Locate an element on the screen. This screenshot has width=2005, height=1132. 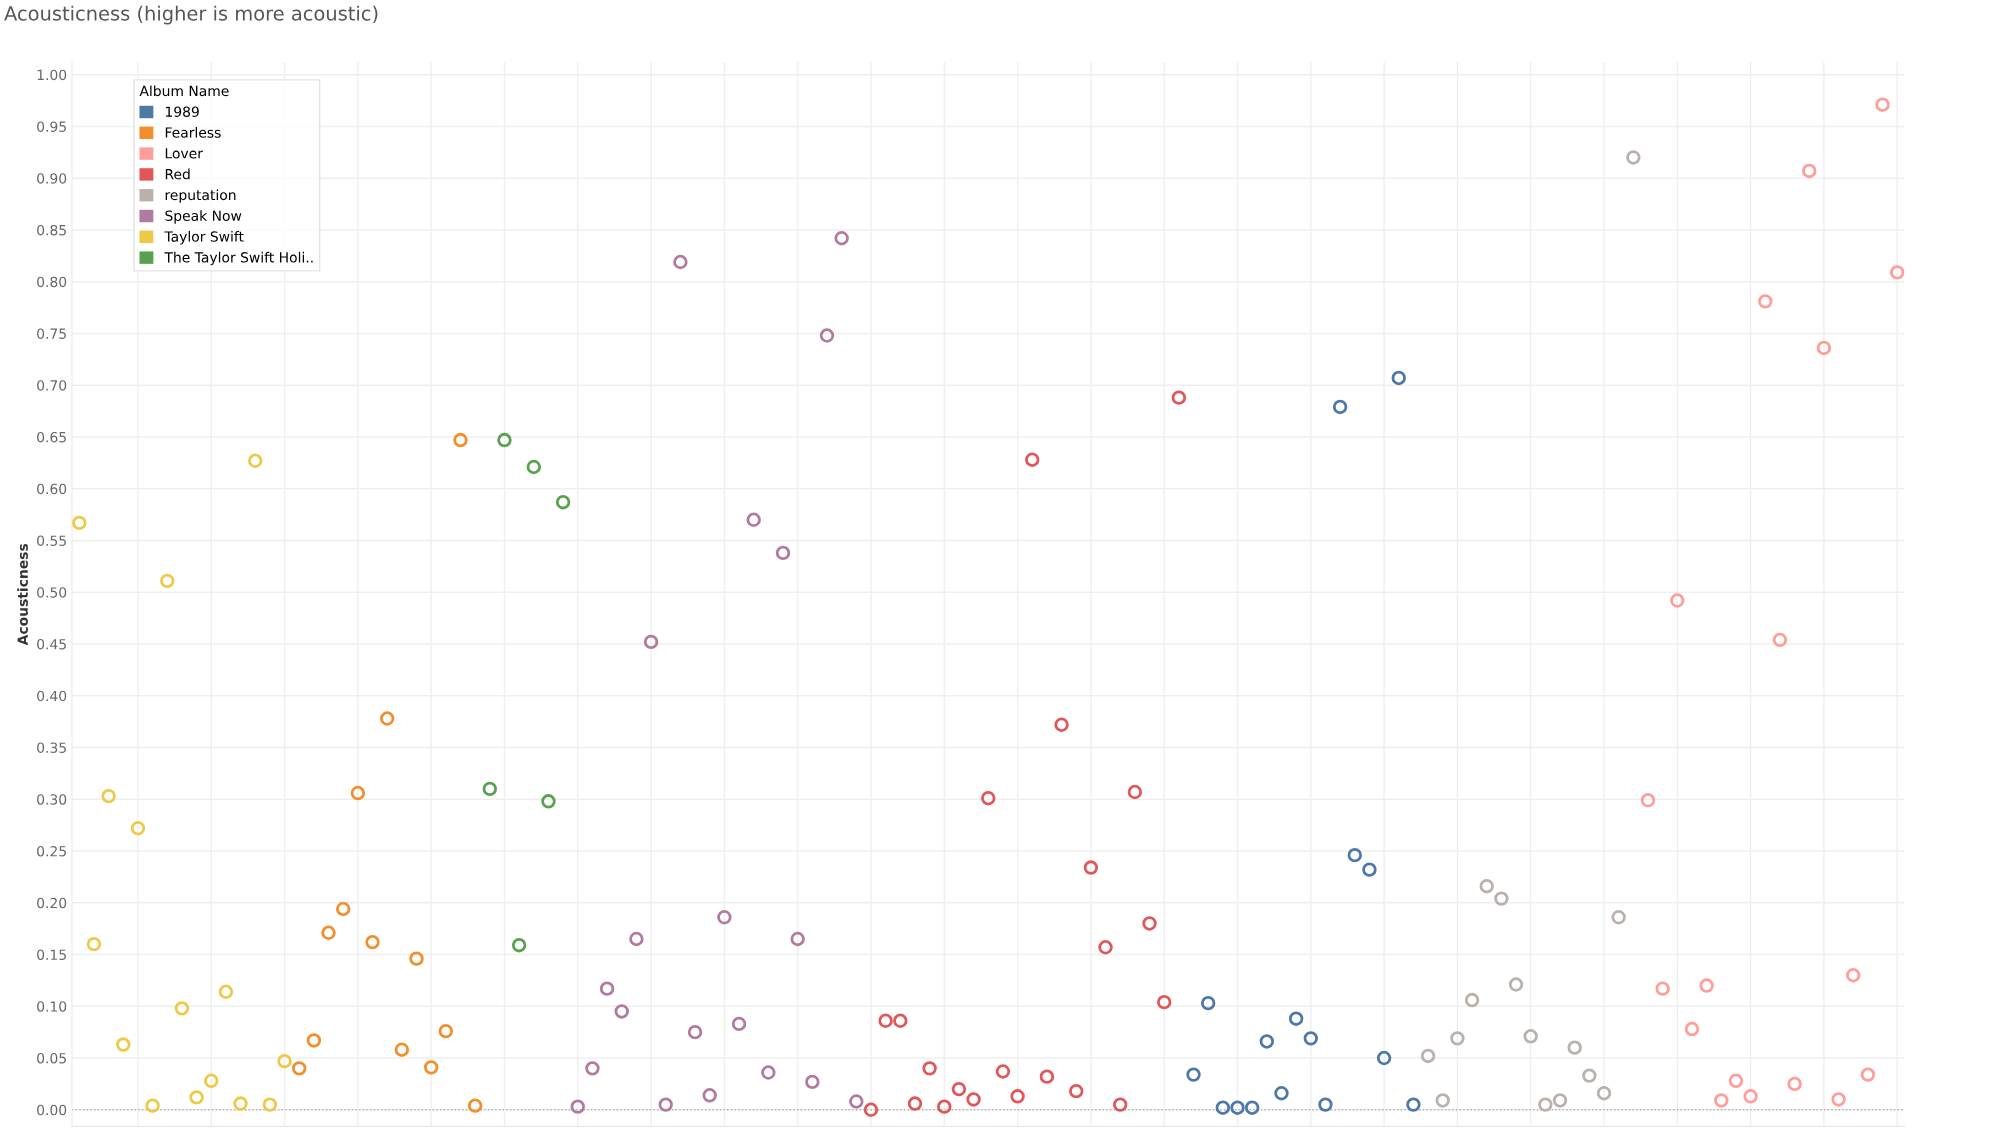
legend-label: reputation is located at coordinates (200, 196).